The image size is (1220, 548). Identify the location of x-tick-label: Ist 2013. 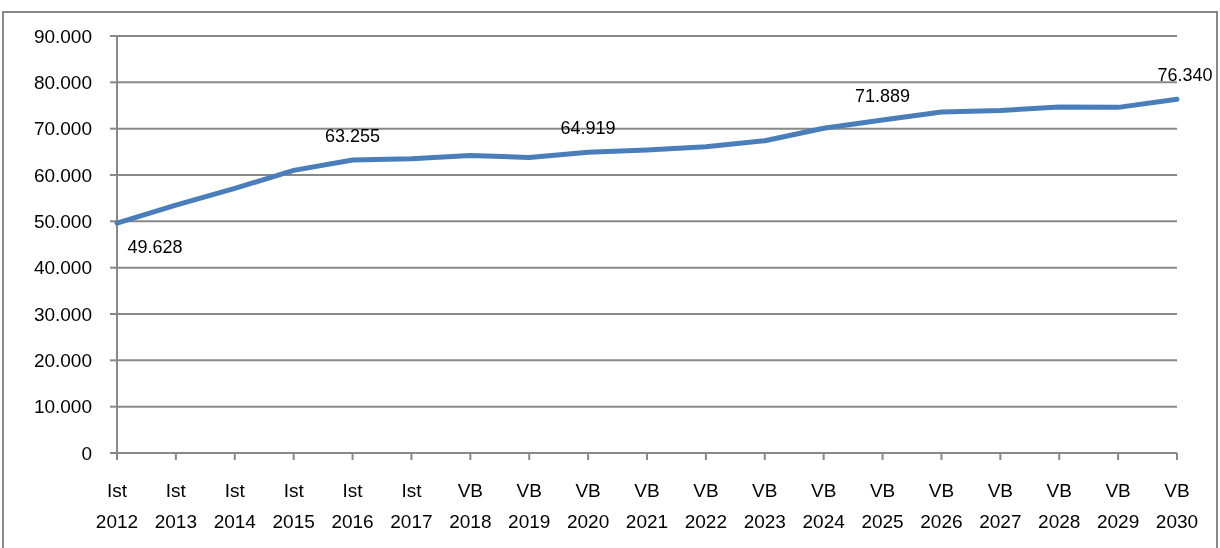
(176, 506).